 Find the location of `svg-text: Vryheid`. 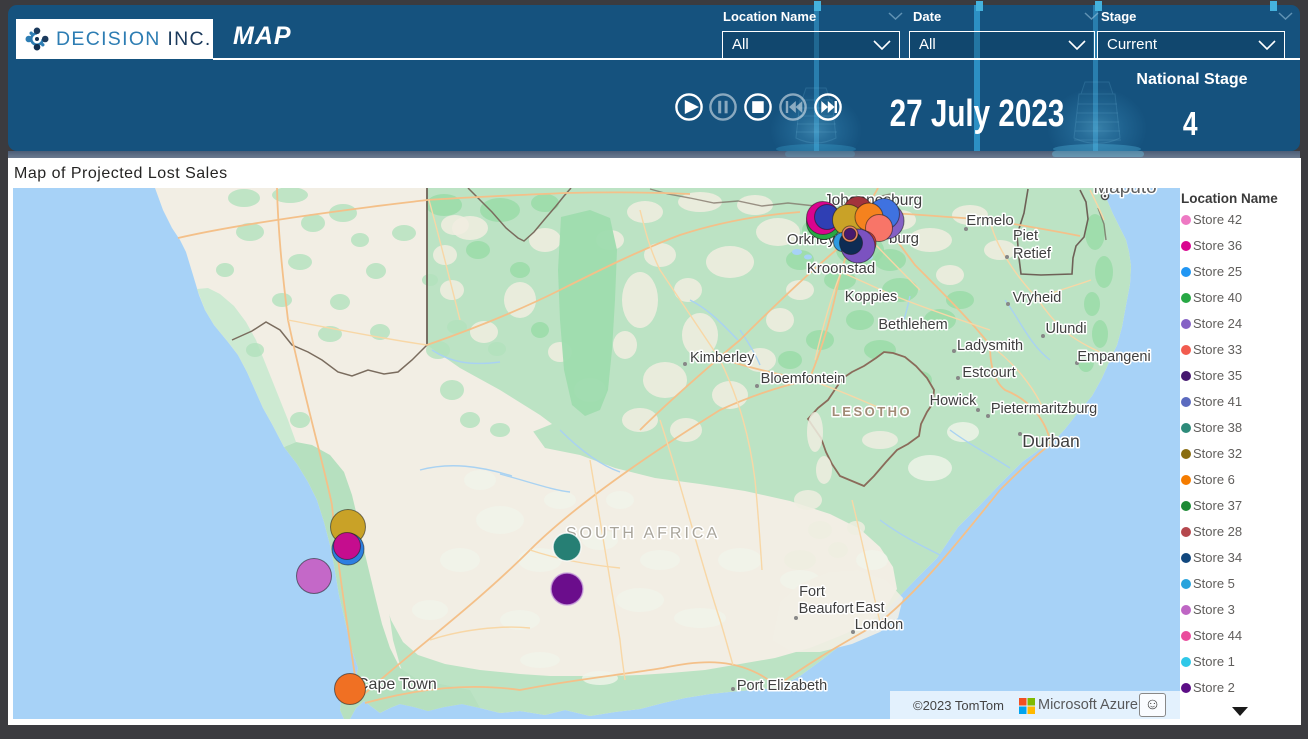

svg-text: Vryheid is located at coordinates (1037, 298).